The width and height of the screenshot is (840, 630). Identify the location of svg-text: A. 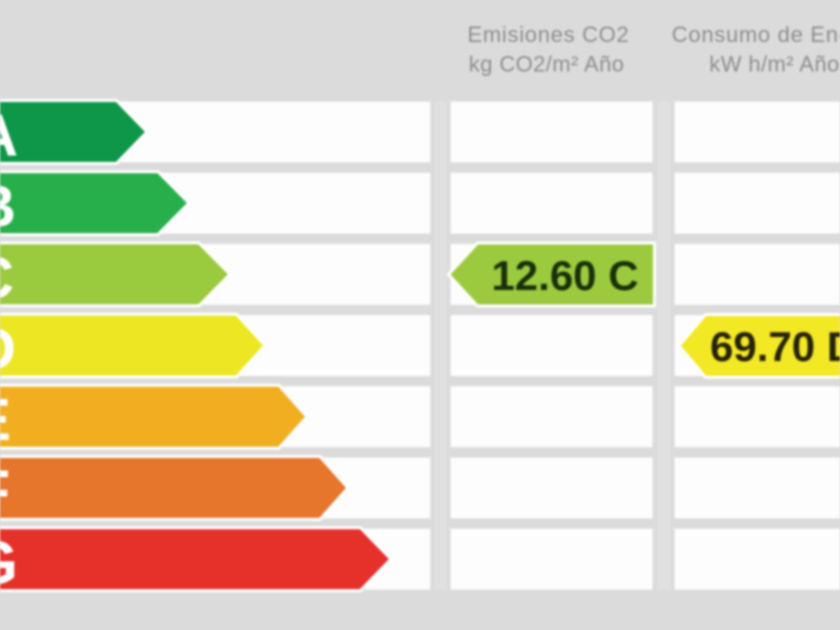
(9, 135).